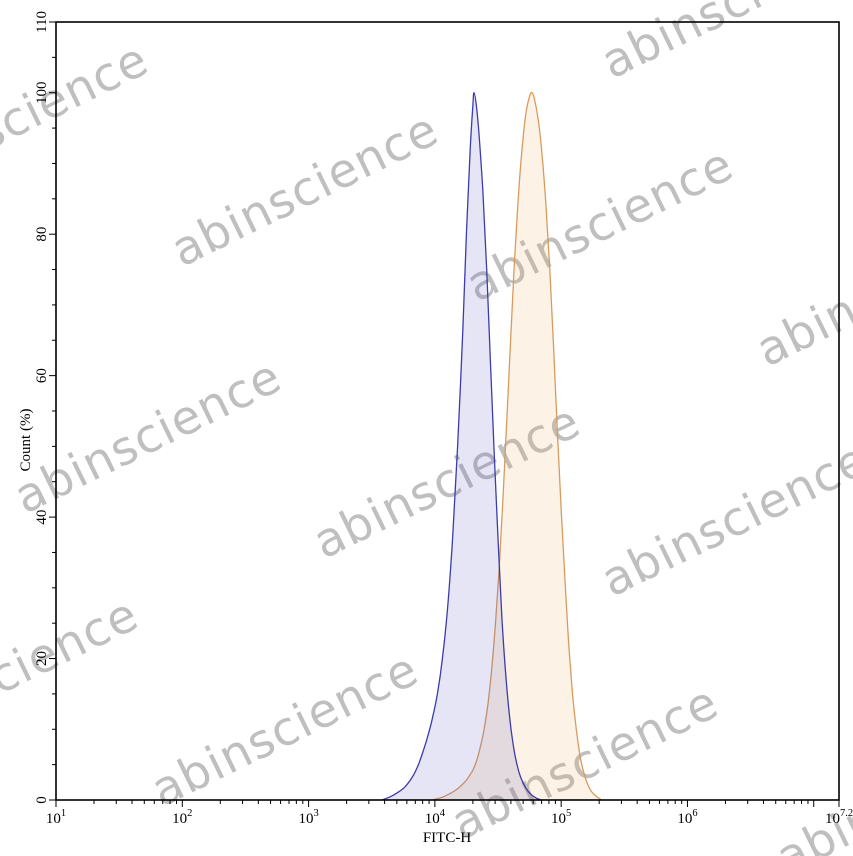  Describe the element at coordinates (42, 234) in the screenshot. I see `y-axis-tick-label: 80` at that location.